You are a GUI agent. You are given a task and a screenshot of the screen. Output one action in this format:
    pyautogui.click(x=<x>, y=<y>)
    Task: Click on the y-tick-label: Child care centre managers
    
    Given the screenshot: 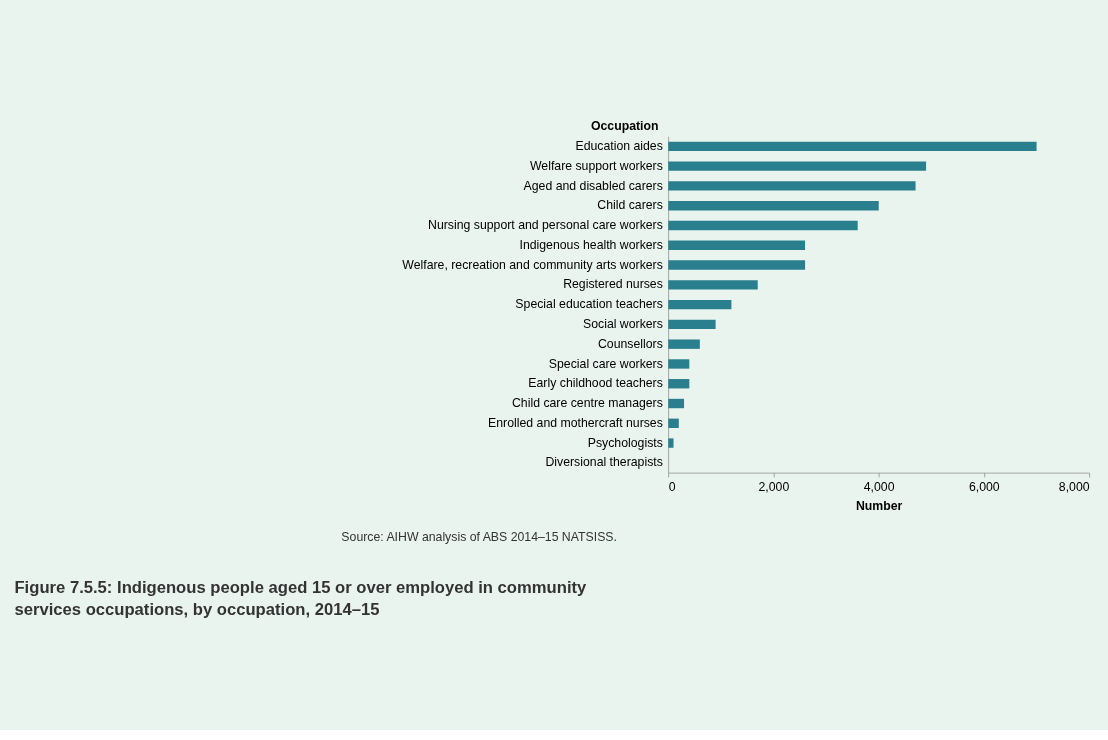 What is the action you would take?
    pyautogui.click(x=587, y=403)
    